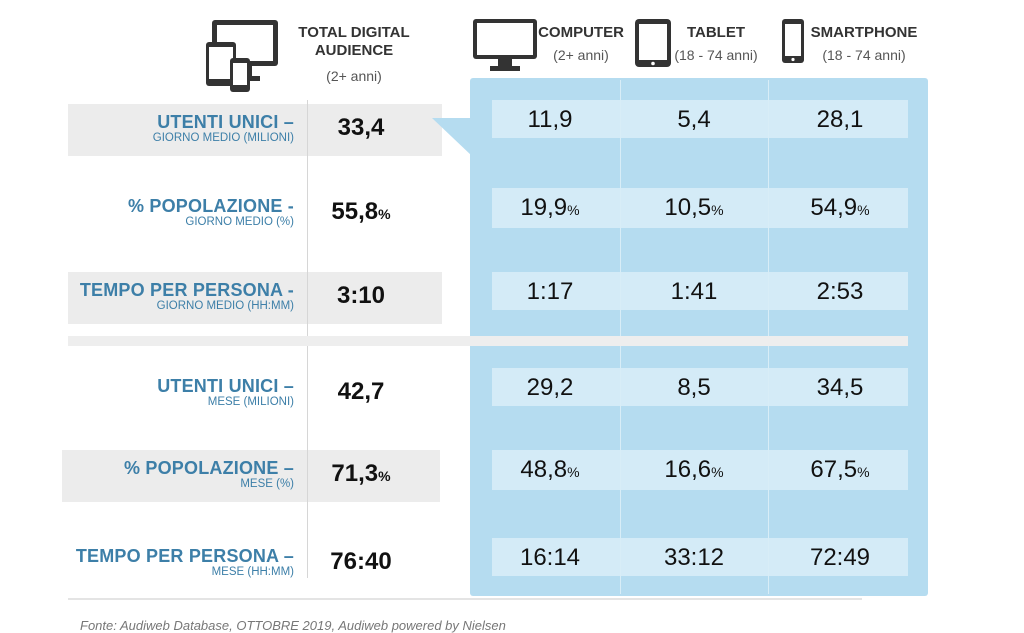 This screenshot has height=633, width=1024. I want to click on tablet-value-2: 10,5%, so click(694, 208).